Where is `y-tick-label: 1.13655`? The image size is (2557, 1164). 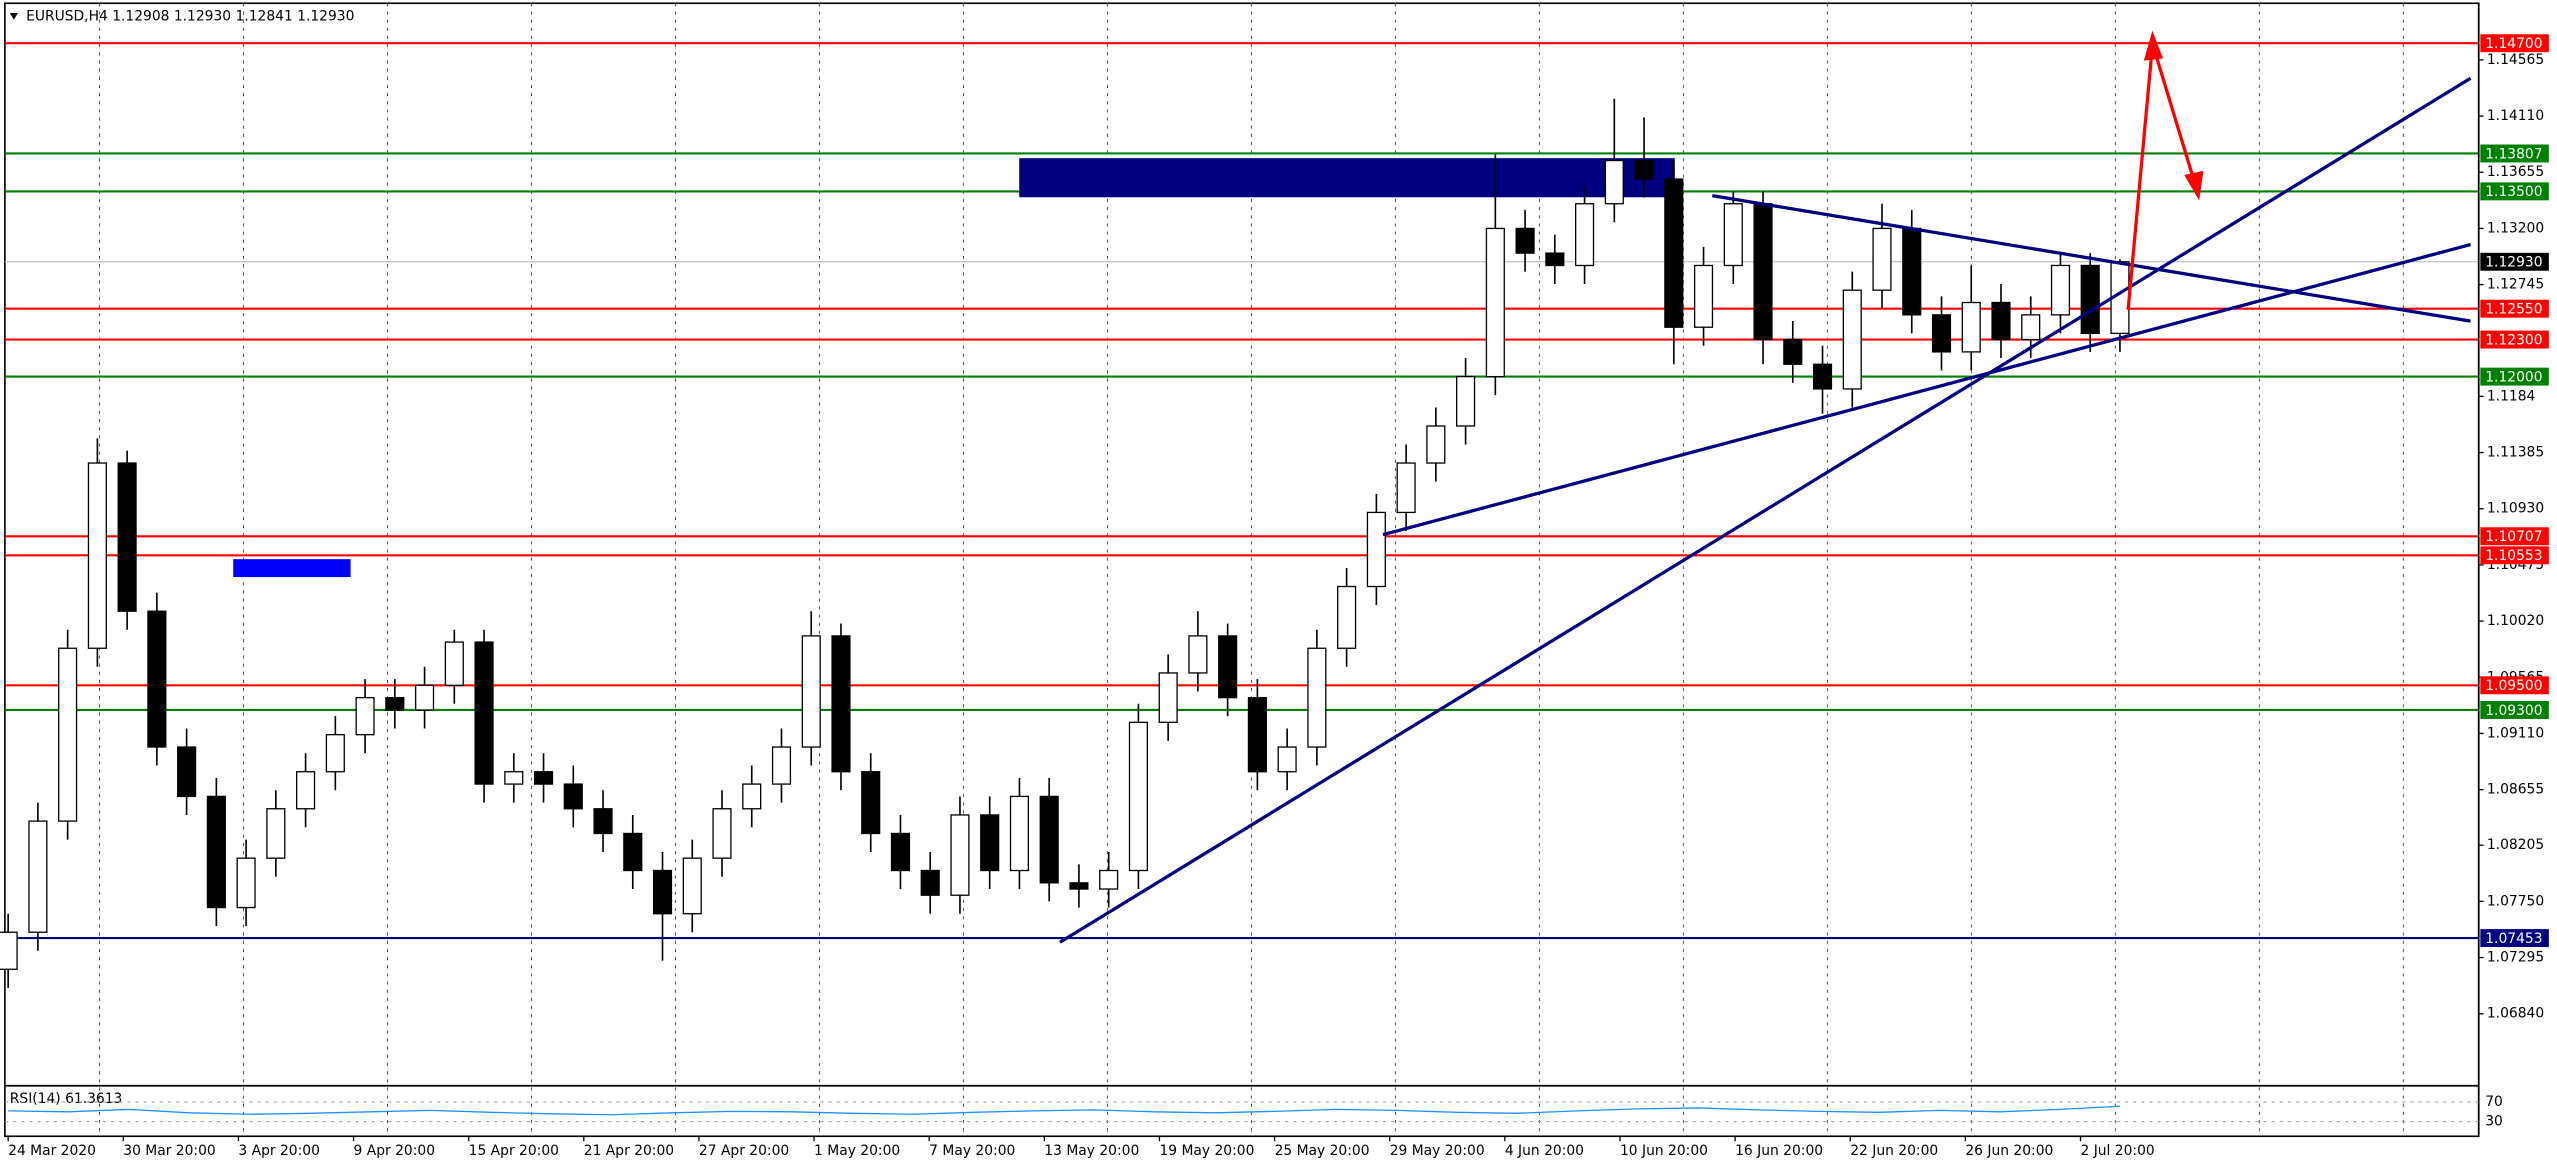 y-tick-label: 1.13655 is located at coordinates (2515, 172).